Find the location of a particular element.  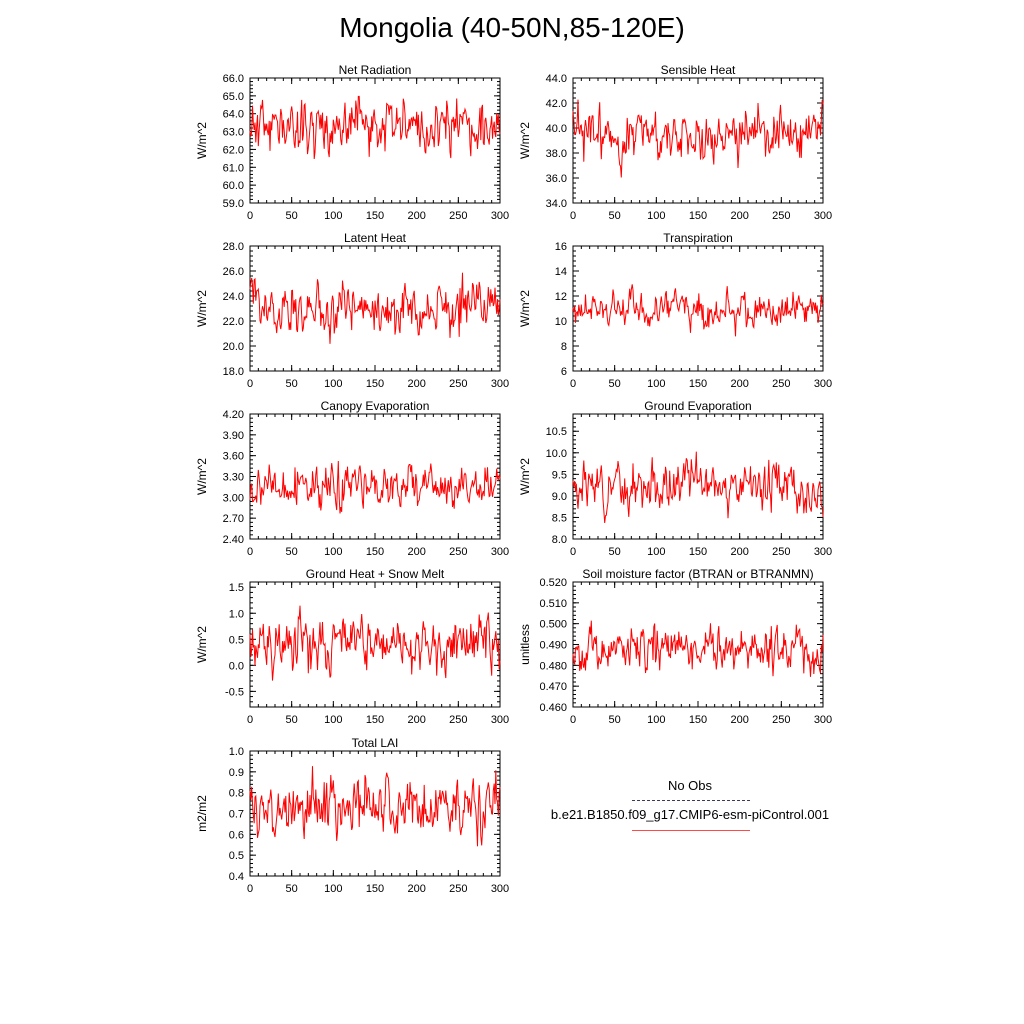

y-axis-label: unitless is located at coordinates (525, 644).